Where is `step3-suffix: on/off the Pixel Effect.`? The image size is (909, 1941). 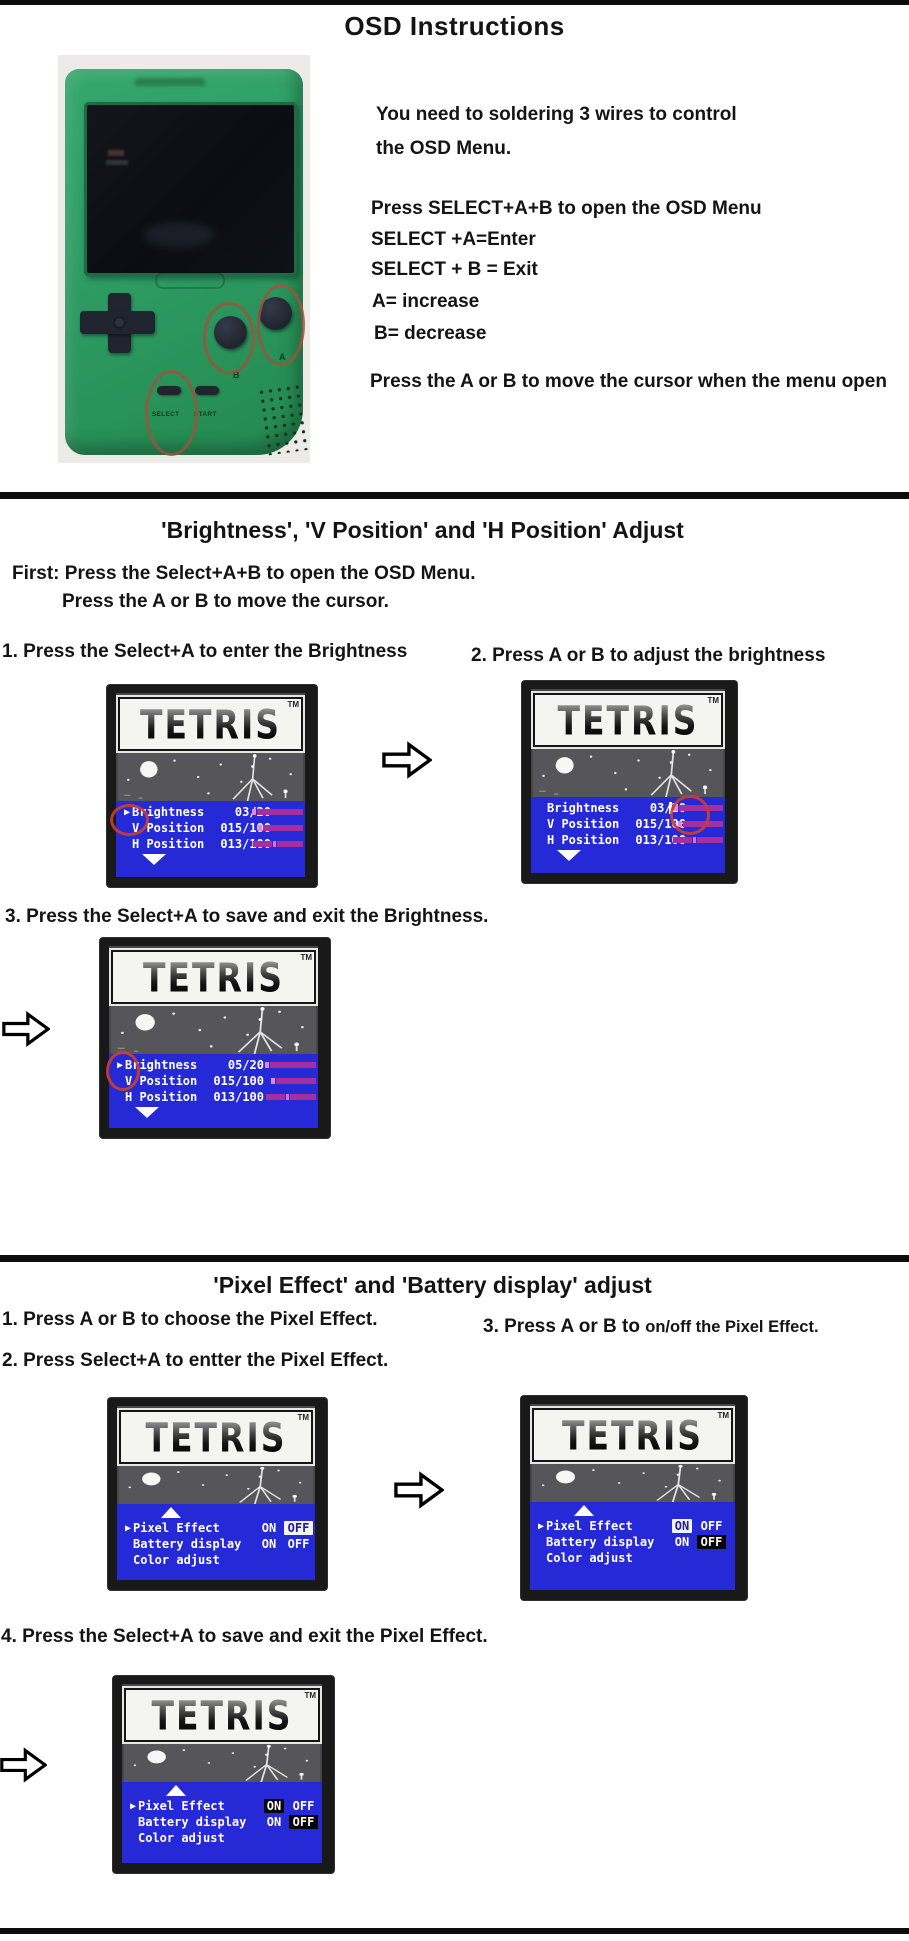 step3-suffix: on/off the Pixel Effect. is located at coordinates (732, 1327).